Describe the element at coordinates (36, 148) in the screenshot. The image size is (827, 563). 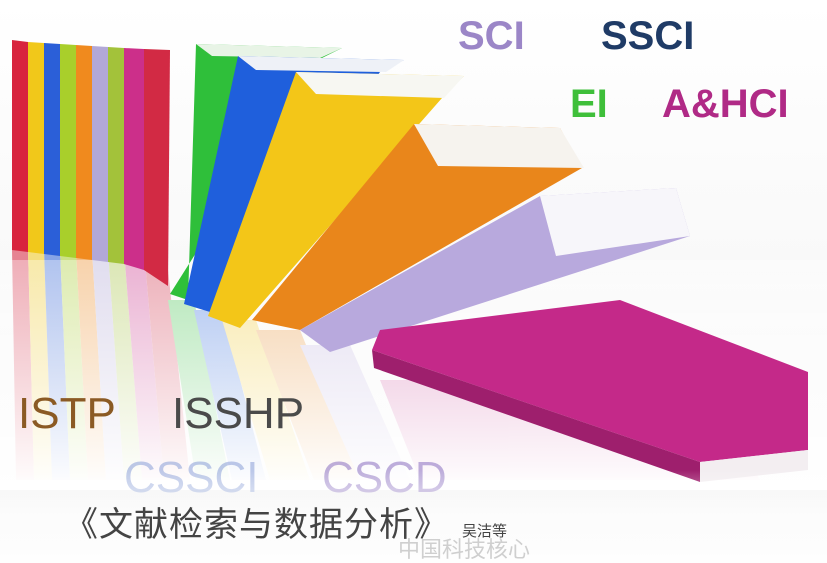
I see `yellow-book` at that location.